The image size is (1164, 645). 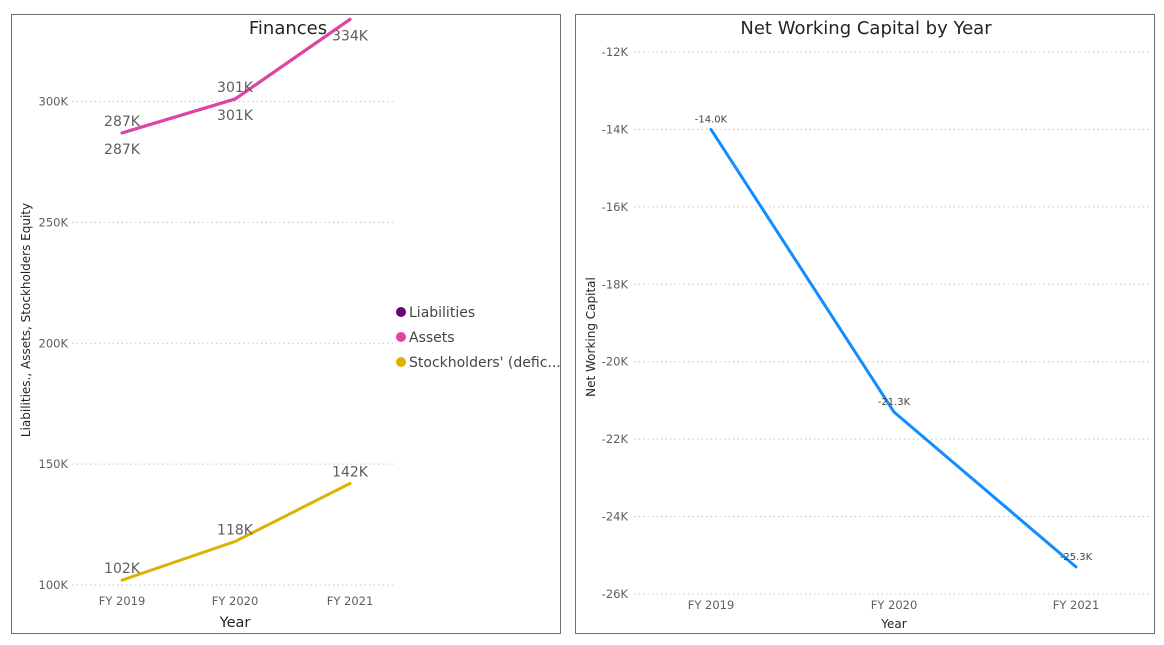 I want to click on finances-x-tick-label: FY 2021, so click(x=350, y=601).